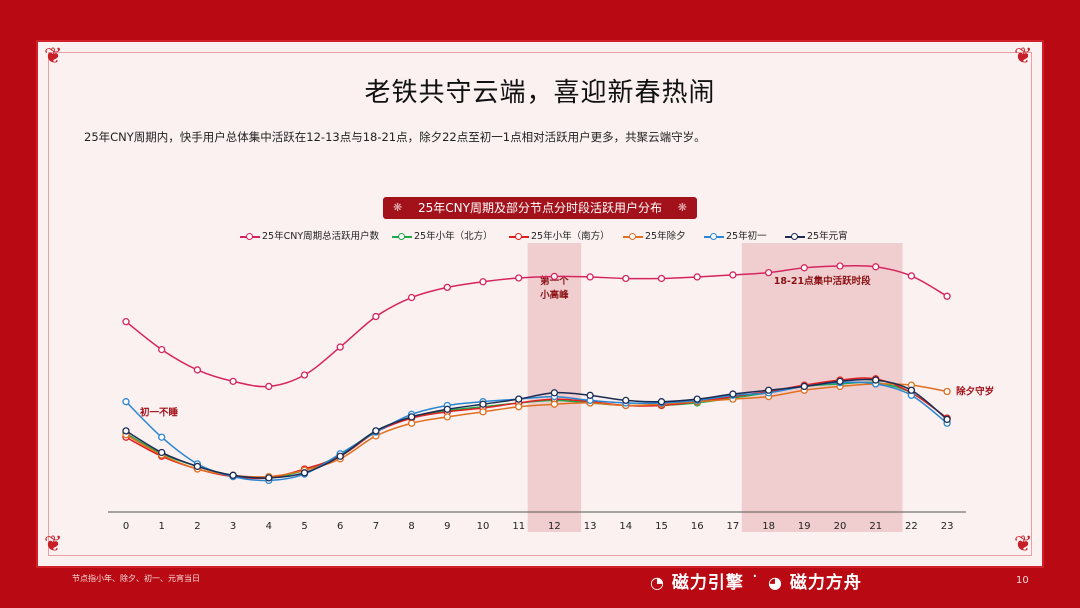  Describe the element at coordinates (875, 526) in the screenshot. I see `x-tick-label: 21` at that location.